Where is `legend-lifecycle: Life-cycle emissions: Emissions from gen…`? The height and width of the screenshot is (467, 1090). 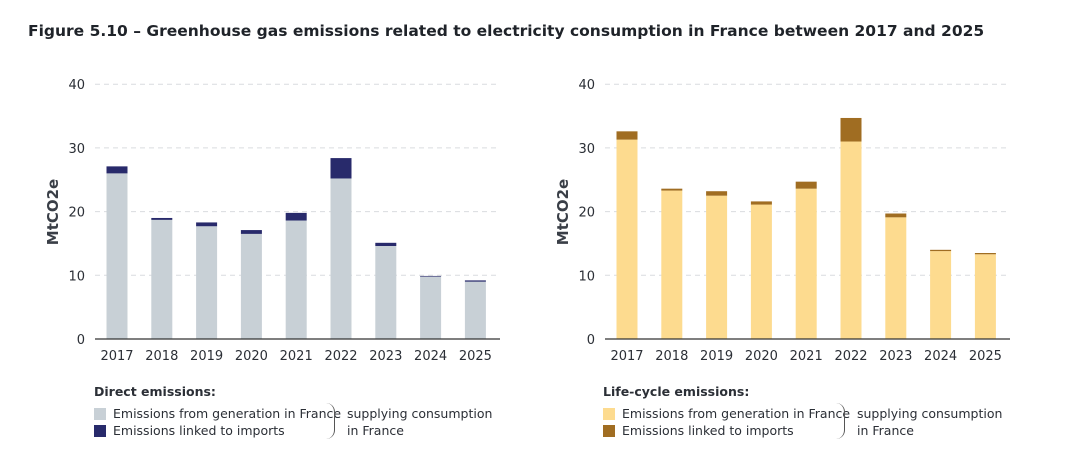 legend-lifecycle: Life-cycle emissions: Emissions from gen… is located at coordinates (726, 411).